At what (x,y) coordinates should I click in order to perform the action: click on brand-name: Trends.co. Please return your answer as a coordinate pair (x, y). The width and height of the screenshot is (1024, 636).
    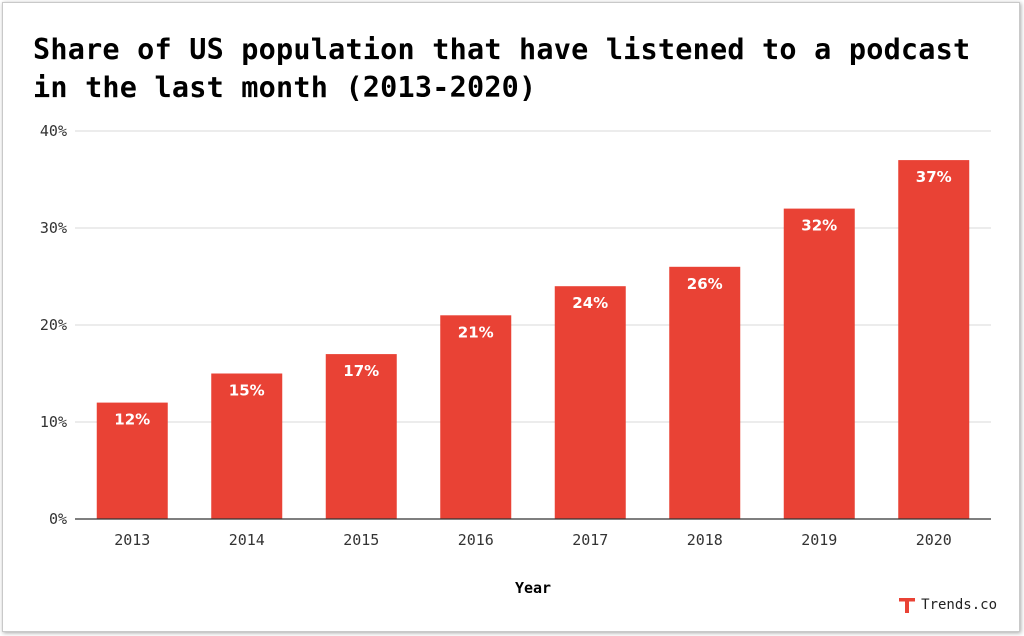
    Looking at the image, I should click on (959, 605).